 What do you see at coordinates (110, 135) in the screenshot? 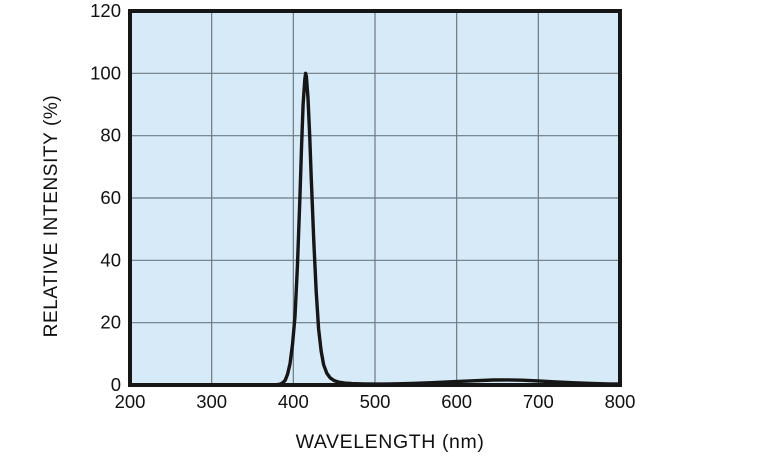
I see `y-tick-label: 80` at bounding box center [110, 135].